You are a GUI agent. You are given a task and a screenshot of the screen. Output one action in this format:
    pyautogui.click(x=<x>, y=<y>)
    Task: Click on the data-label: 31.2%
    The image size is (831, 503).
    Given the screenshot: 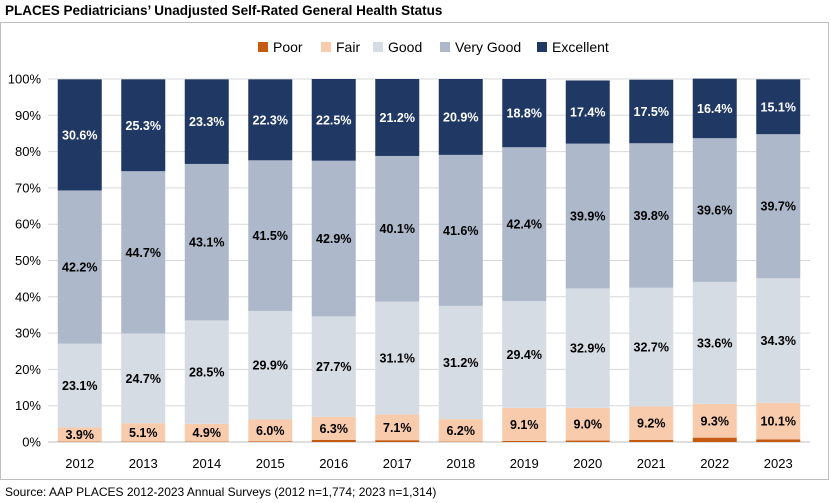 What is the action you would take?
    pyautogui.click(x=460, y=363)
    